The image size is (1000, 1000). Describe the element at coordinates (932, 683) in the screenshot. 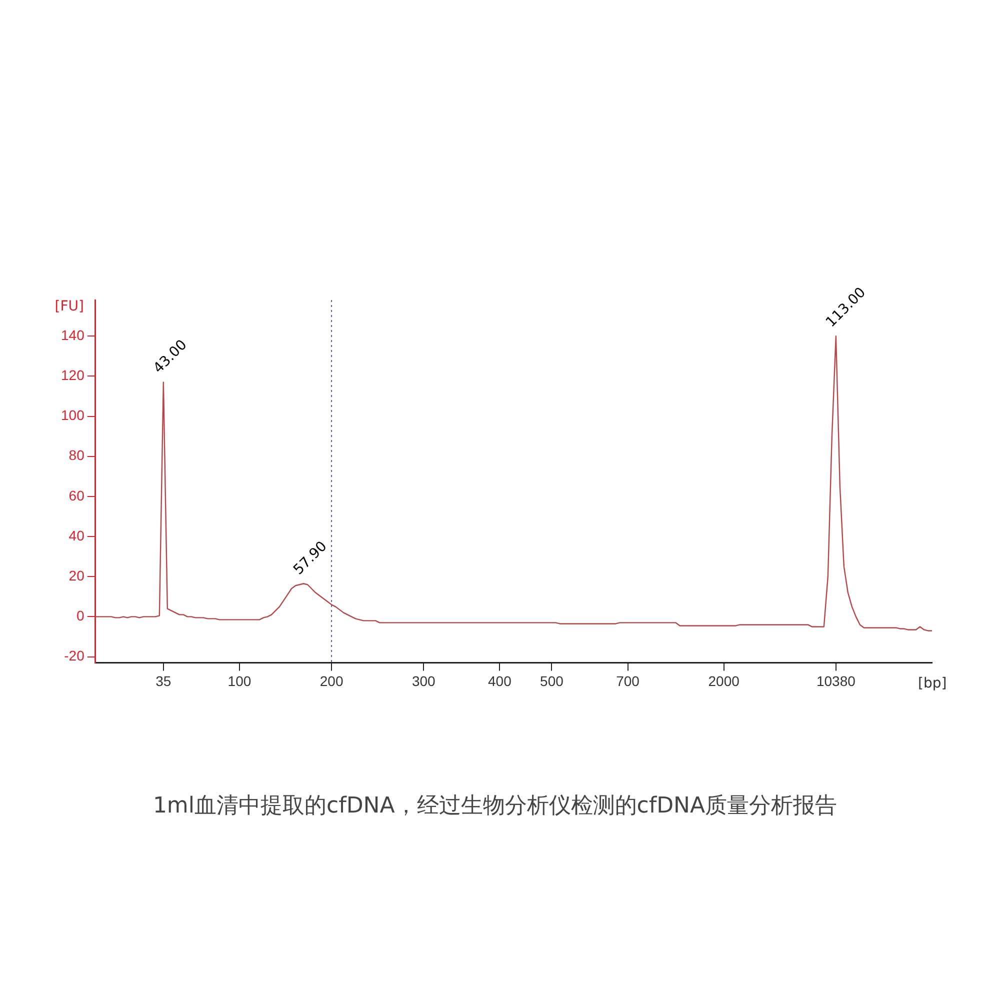

I see `x-axis-title: [bp]` at that location.